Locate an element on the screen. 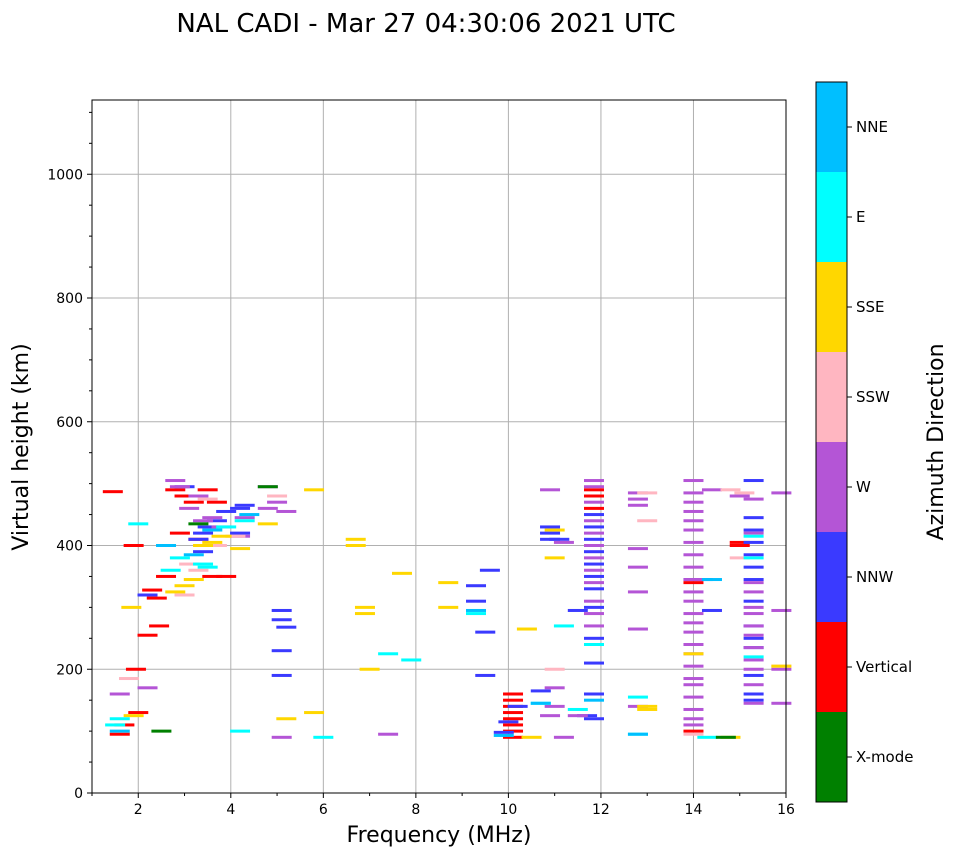  x-tick-label: 16 is located at coordinates (786, 810).